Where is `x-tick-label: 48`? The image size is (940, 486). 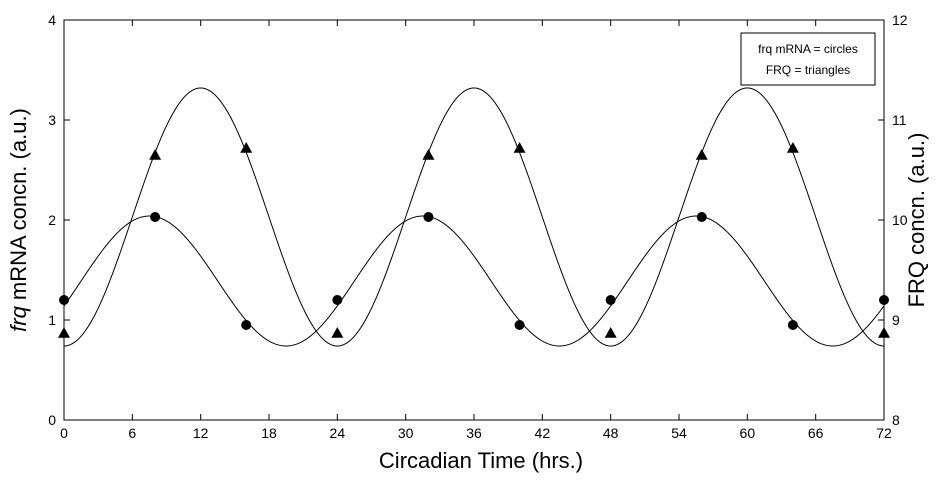 x-tick-label: 48 is located at coordinates (611, 433).